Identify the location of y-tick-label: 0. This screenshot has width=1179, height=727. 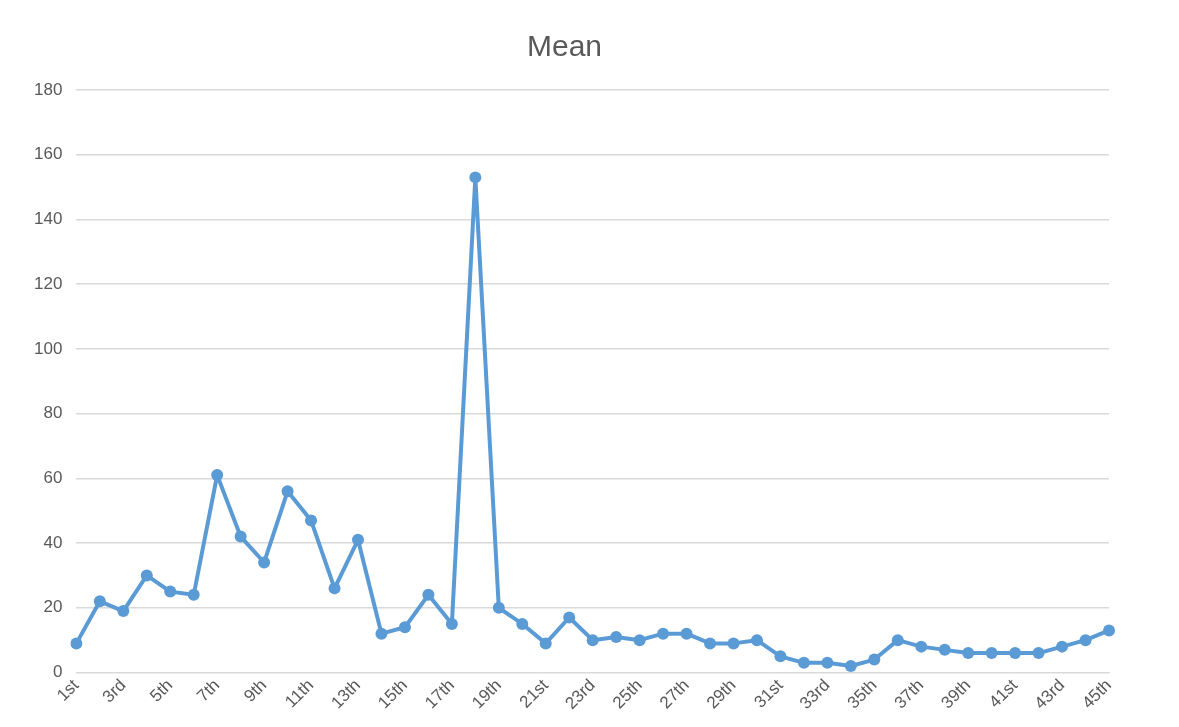
(57, 672).